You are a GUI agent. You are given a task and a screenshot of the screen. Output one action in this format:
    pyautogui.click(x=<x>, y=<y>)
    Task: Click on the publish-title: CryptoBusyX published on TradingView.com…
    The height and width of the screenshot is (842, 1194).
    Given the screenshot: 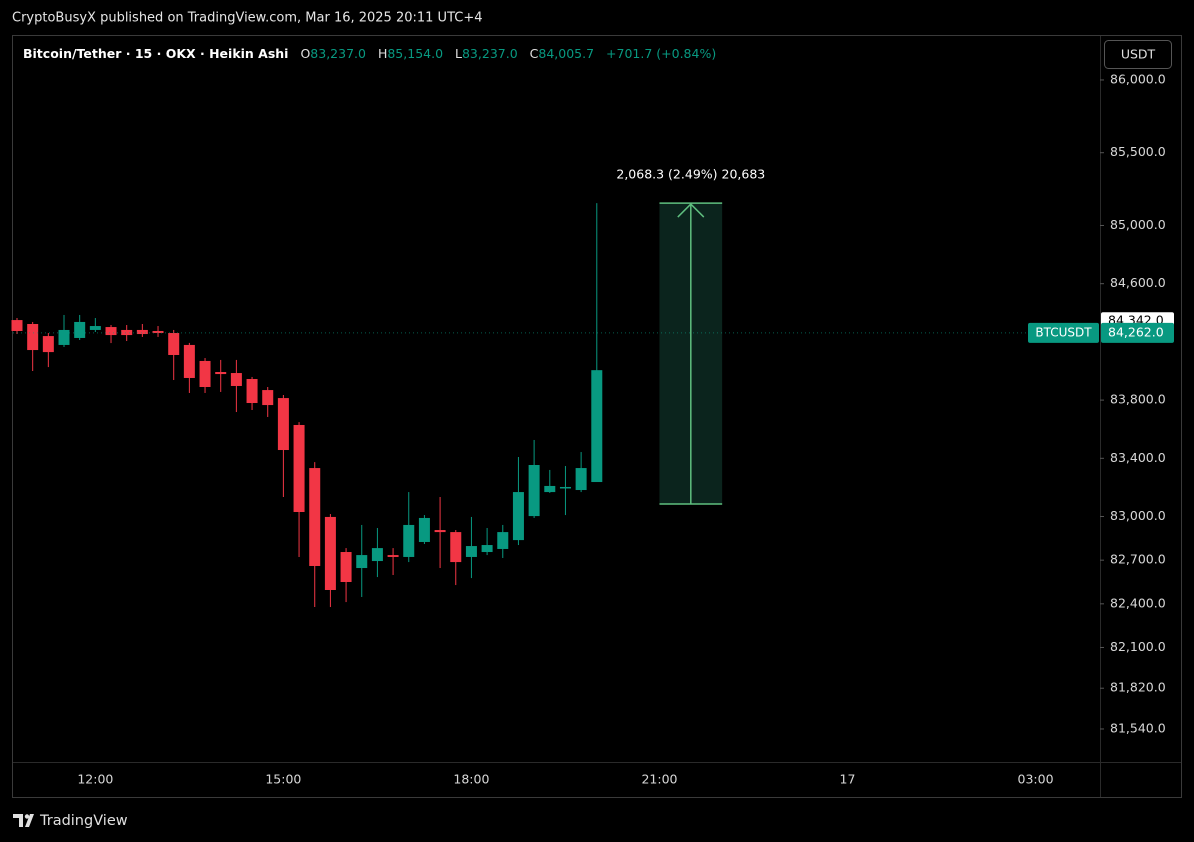 What is the action you would take?
    pyautogui.click(x=247, y=18)
    